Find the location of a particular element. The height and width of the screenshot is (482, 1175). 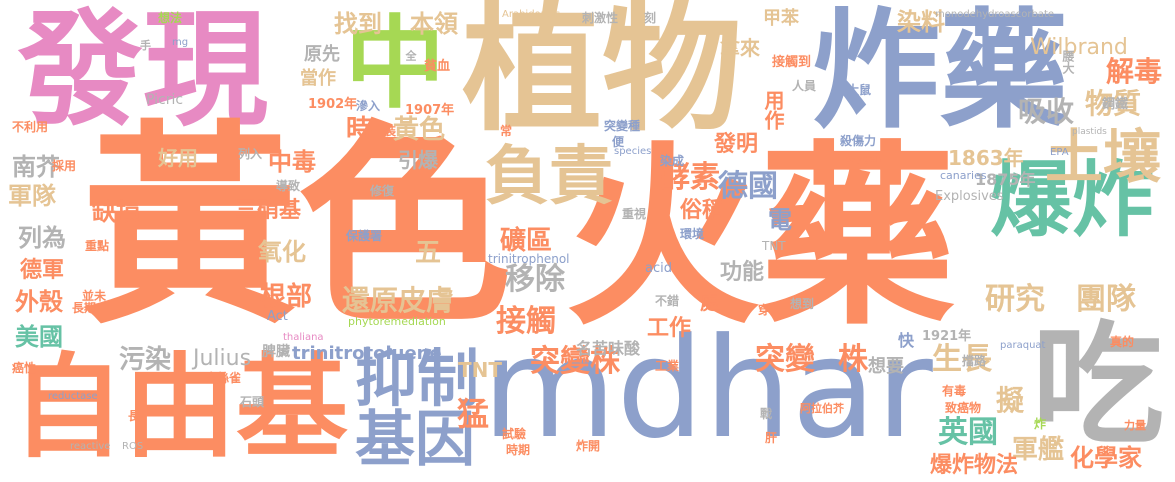

word-year-1907: 1907年 is located at coordinates (430, 110).